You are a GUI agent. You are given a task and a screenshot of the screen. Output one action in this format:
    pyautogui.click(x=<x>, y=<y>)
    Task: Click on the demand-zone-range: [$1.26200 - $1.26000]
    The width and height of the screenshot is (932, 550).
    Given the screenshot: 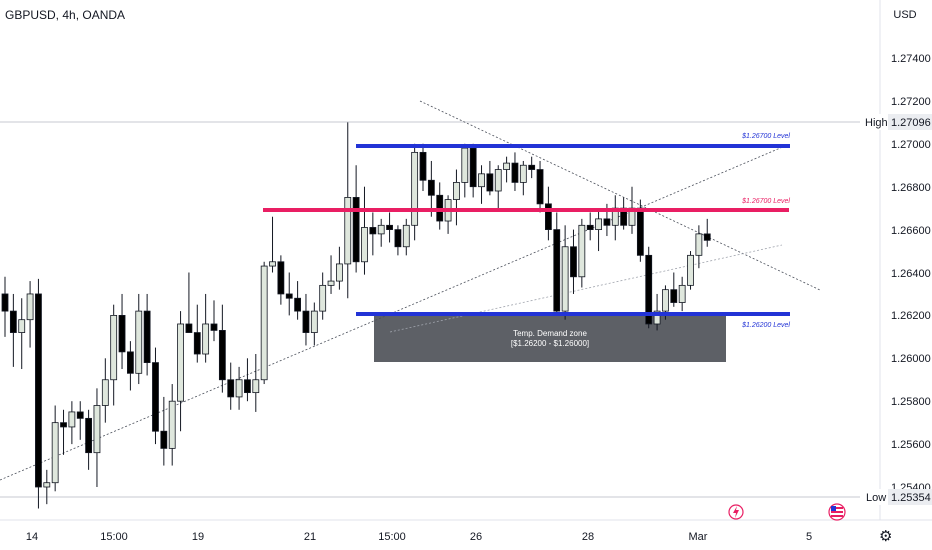 What is the action you would take?
    pyautogui.click(x=550, y=343)
    